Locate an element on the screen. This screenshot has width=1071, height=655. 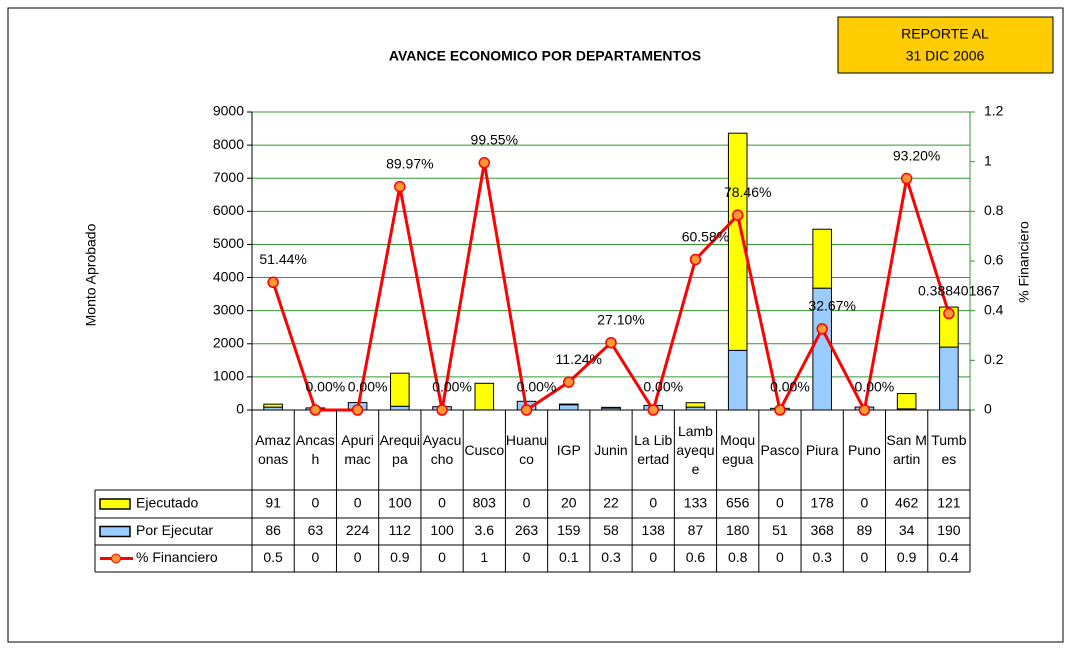
data-label: 51.44% is located at coordinates (282, 259).